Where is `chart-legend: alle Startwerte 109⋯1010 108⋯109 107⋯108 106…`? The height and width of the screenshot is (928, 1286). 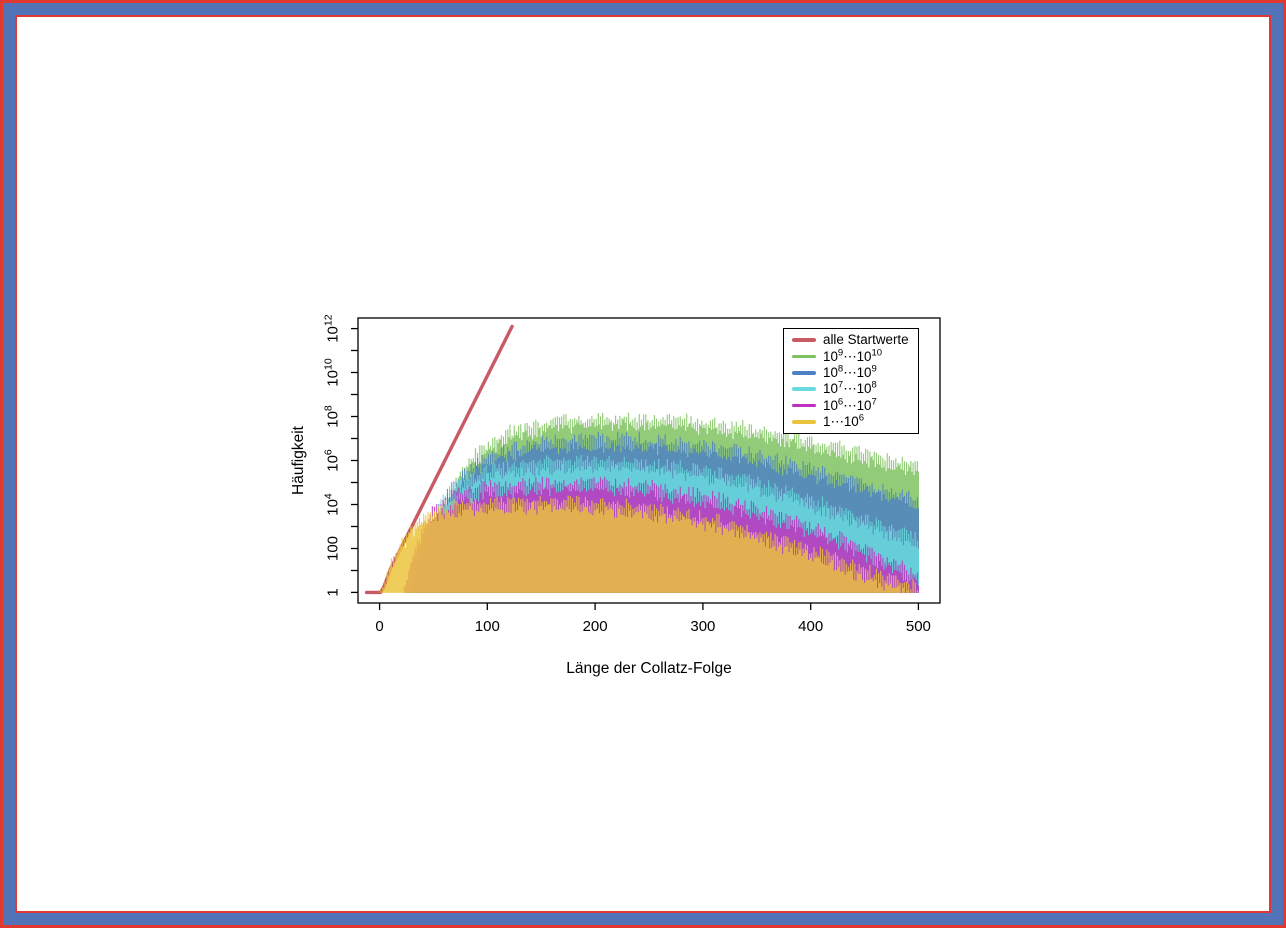 chart-legend: alle Startwerte 109⋯1010 108⋯109 107⋯108 106… is located at coordinates (851, 381).